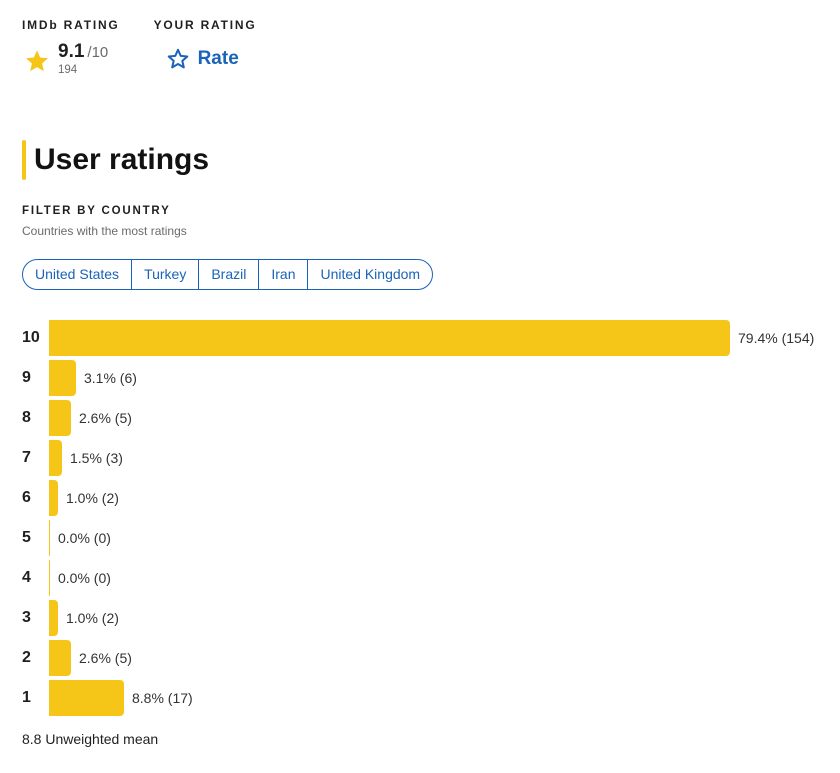 This screenshot has height=773, width=840. Describe the element at coordinates (68, 70) in the screenshot. I see `imdb-vote-count: 194` at that location.